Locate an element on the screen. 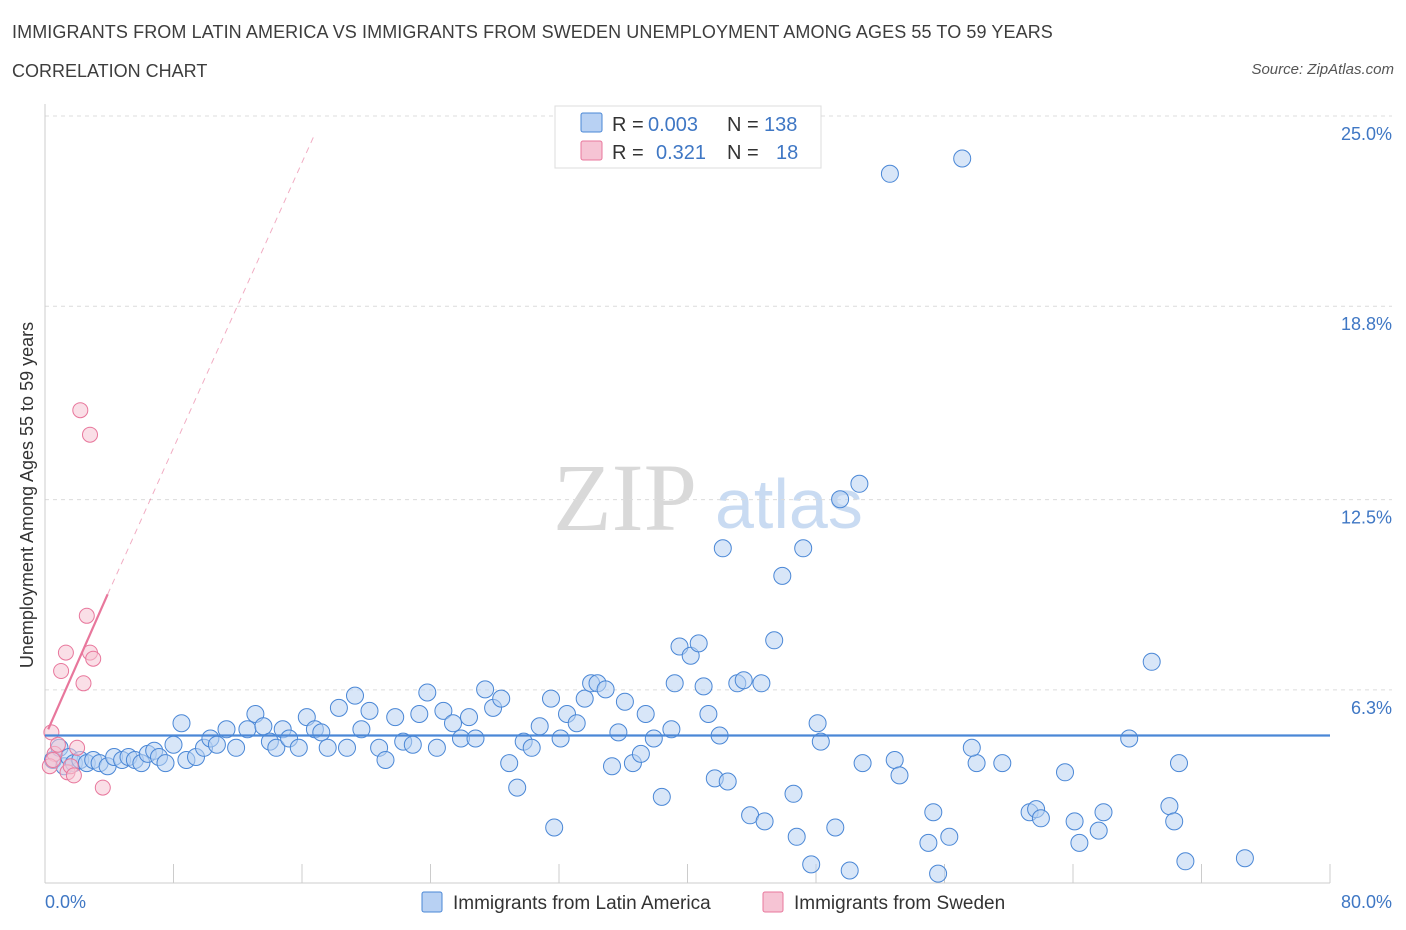 The height and width of the screenshot is (930, 1406). bottom-legend-swatch-latin-america is located at coordinates (432, 902).